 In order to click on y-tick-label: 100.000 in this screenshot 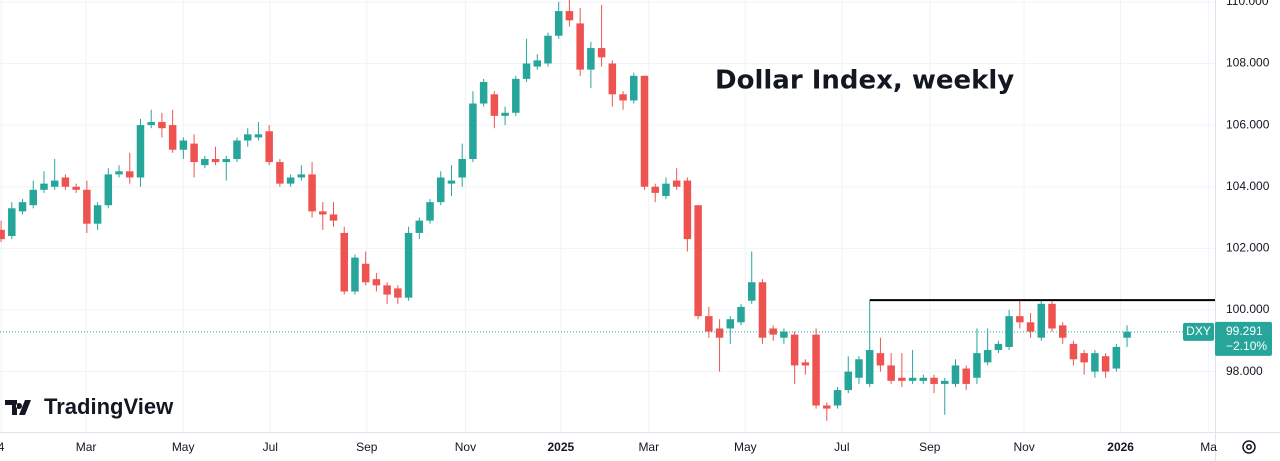, I will do `click(1248, 309)`.